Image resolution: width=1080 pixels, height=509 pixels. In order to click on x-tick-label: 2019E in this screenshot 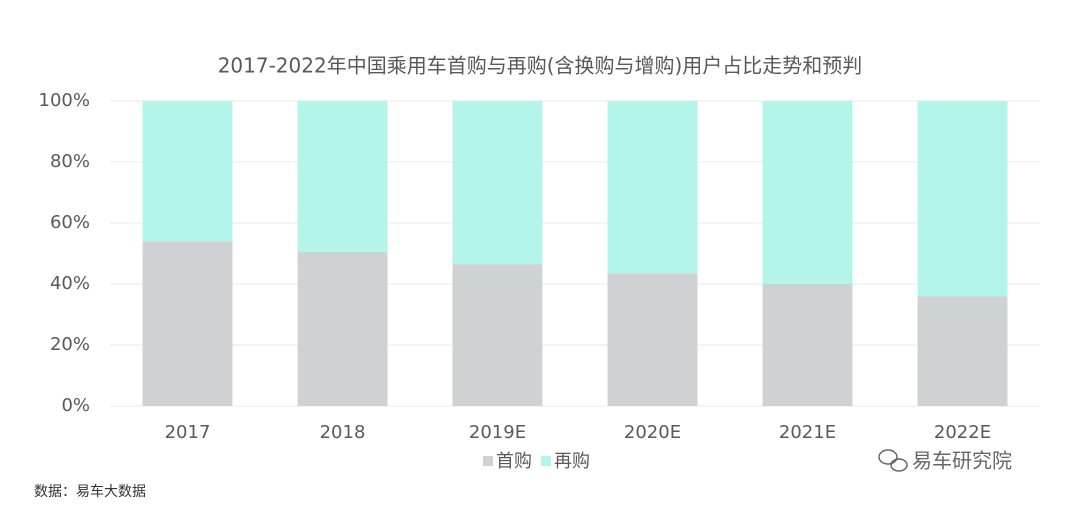, I will do `click(497, 432)`.